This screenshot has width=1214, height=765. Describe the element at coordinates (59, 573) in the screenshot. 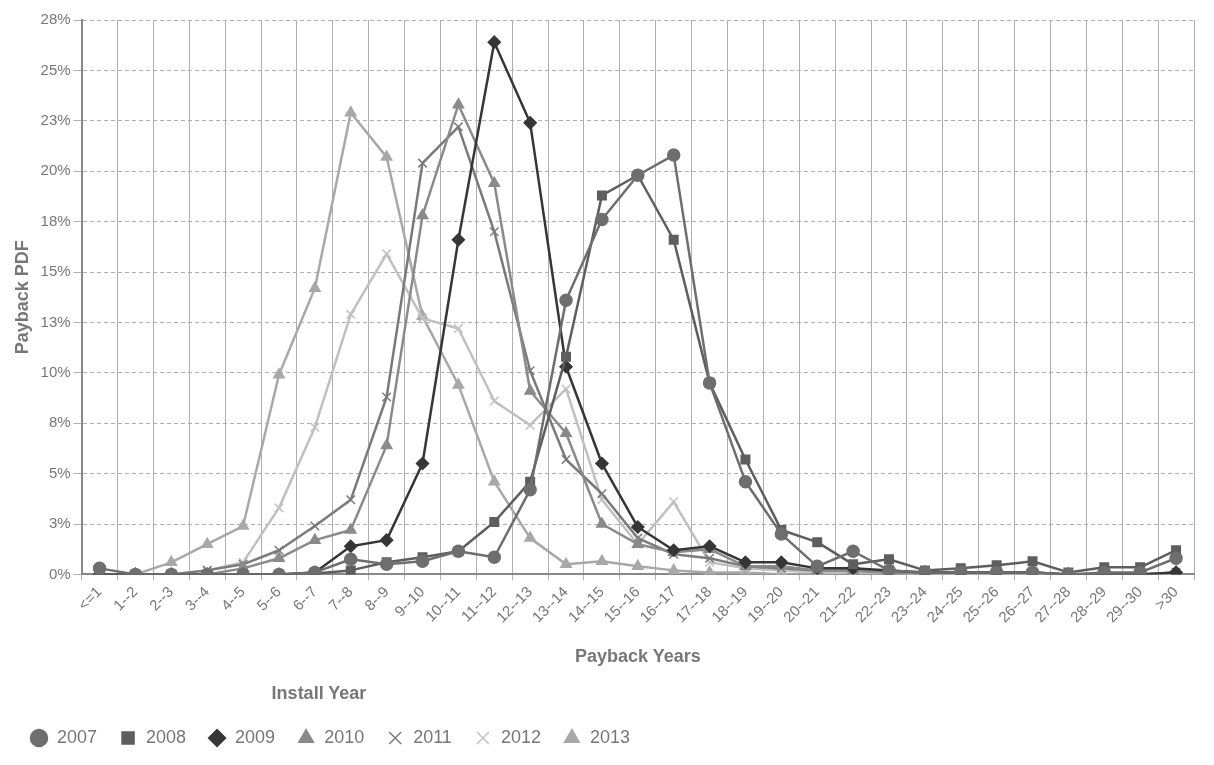

I see `y-tick-label: 0%` at that location.